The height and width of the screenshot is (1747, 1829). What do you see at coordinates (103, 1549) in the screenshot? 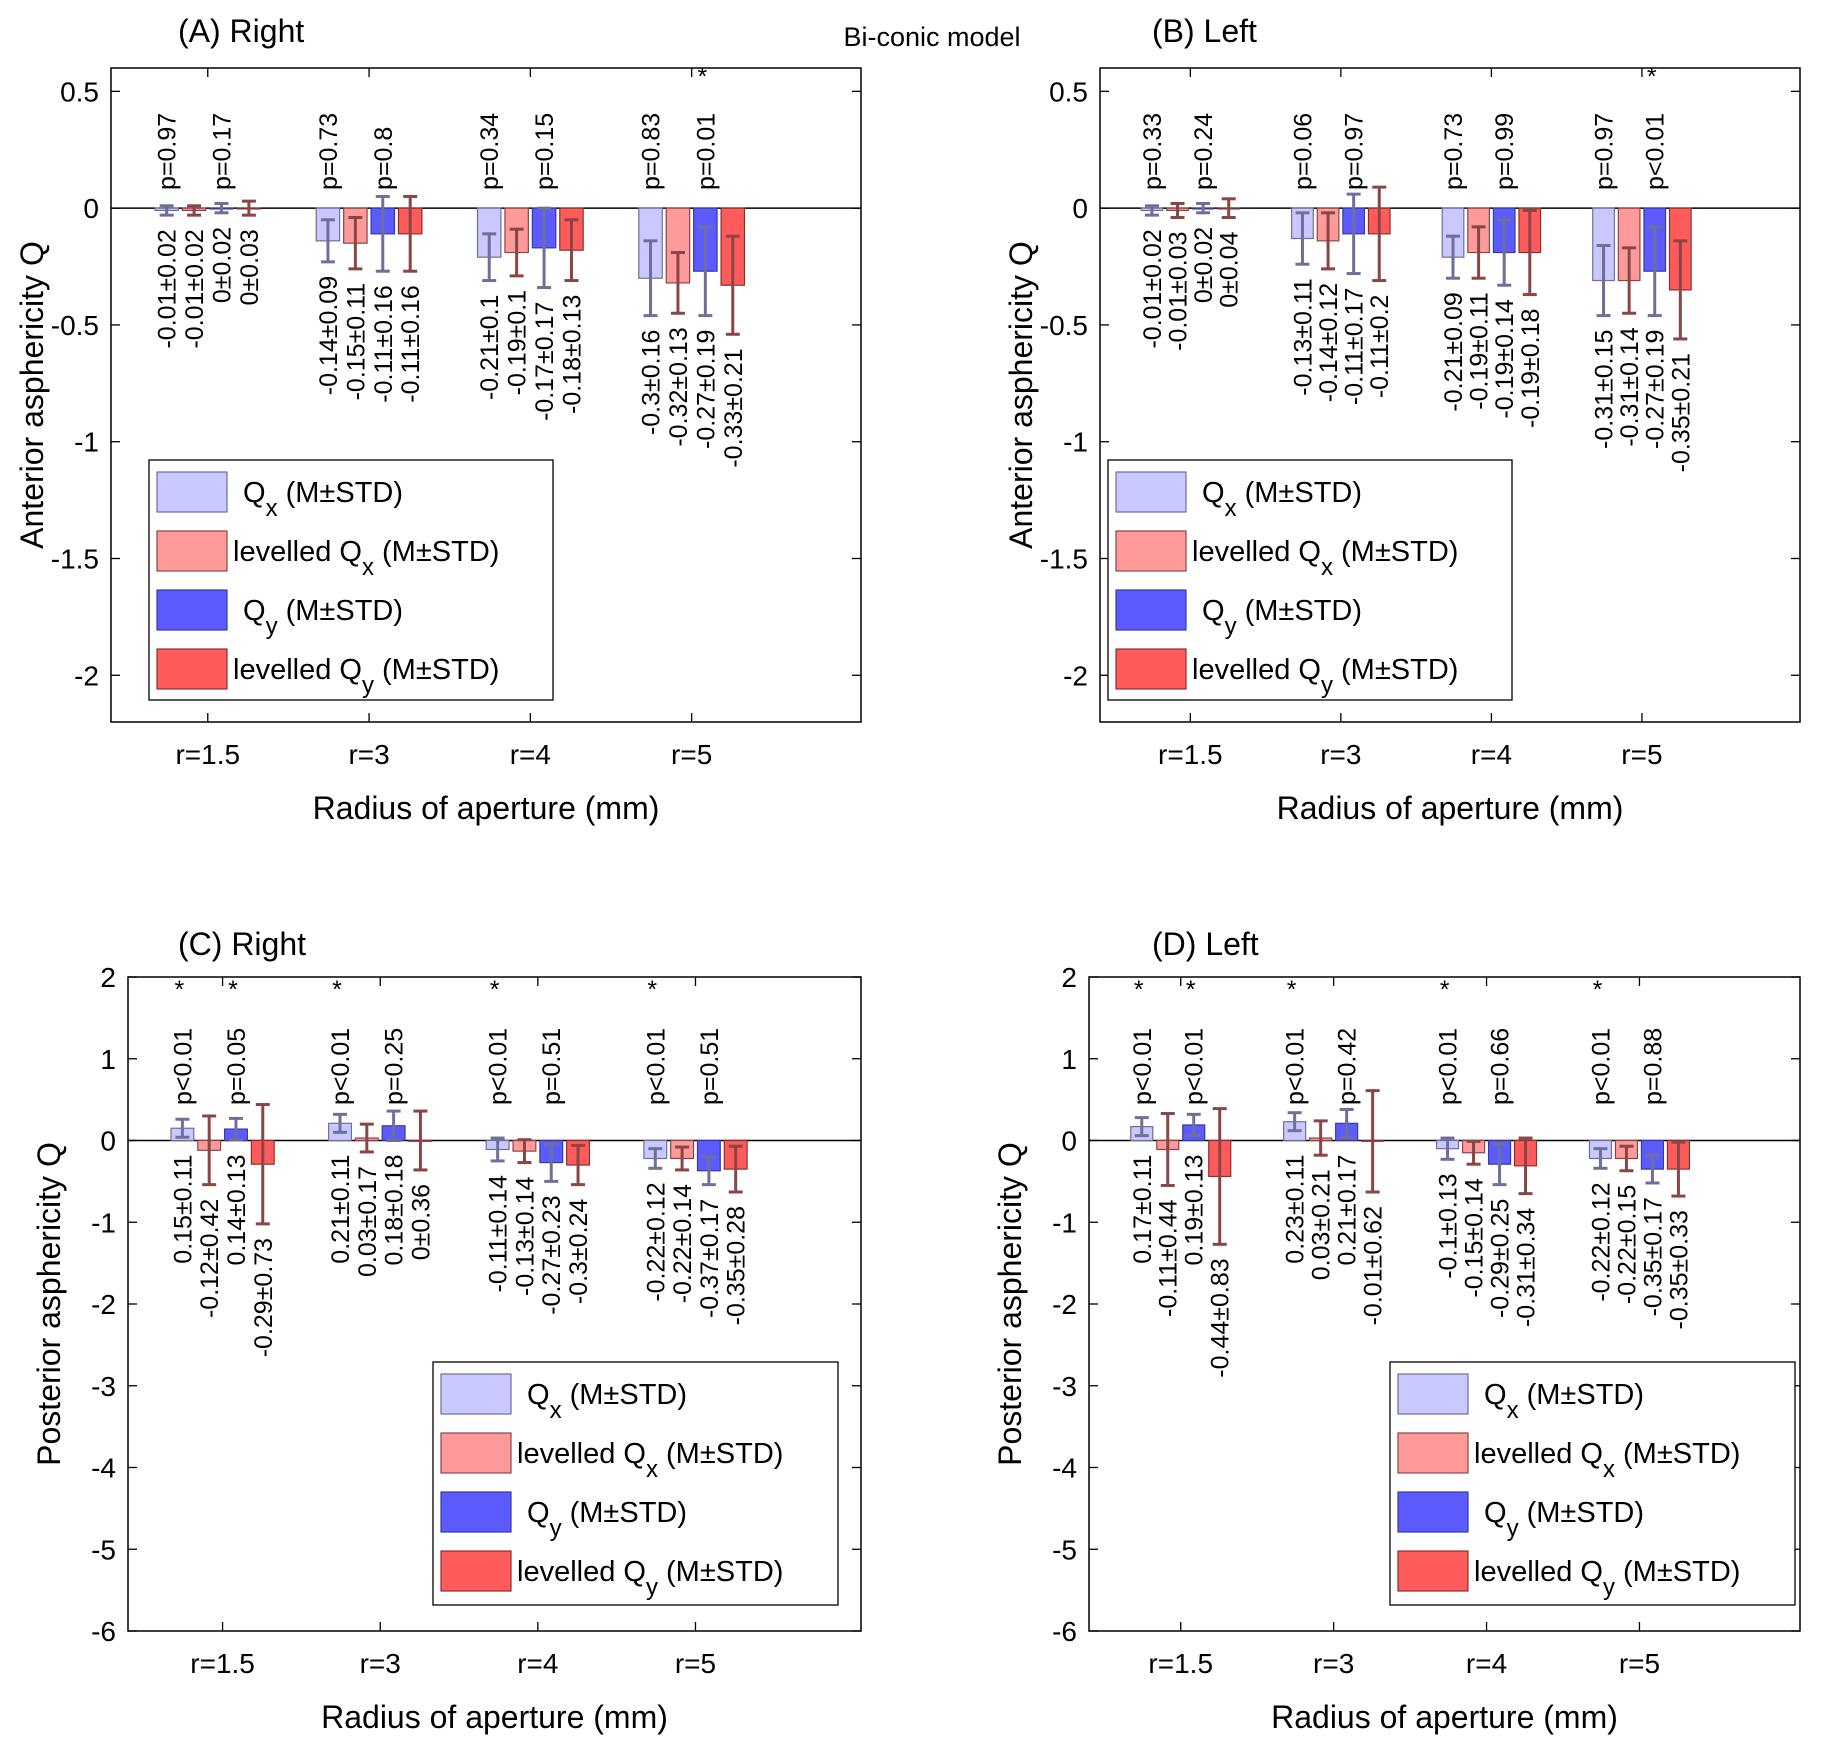
I see `y-tick-label: -5` at bounding box center [103, 1549].